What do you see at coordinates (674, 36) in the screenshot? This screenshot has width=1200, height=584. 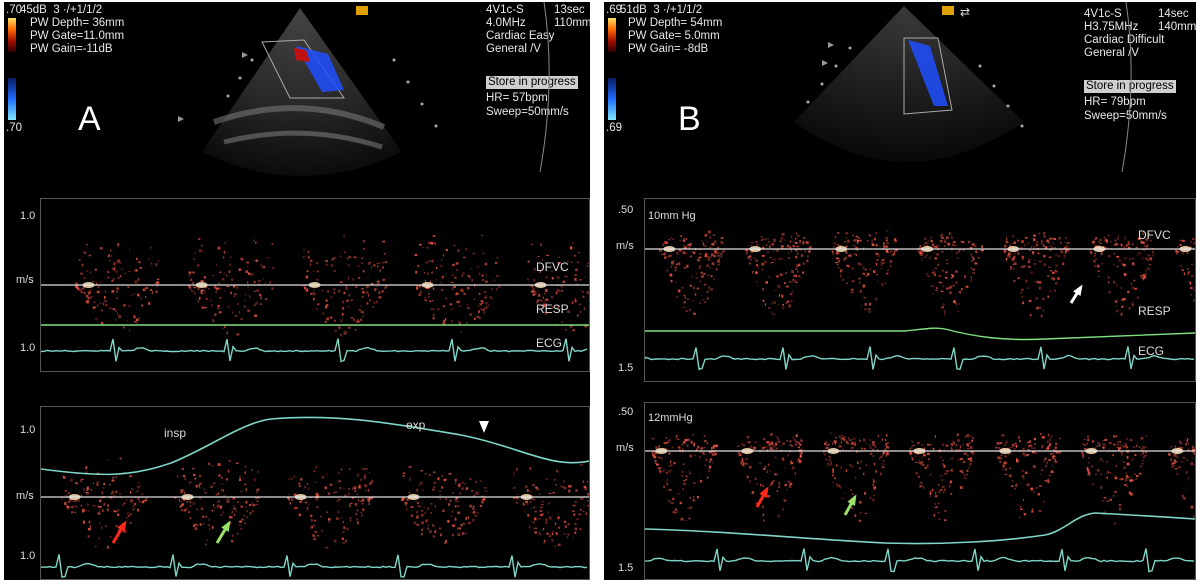 I see `info-left-3: PW Gate= 5.0mm` at bounding box center [674, 36].